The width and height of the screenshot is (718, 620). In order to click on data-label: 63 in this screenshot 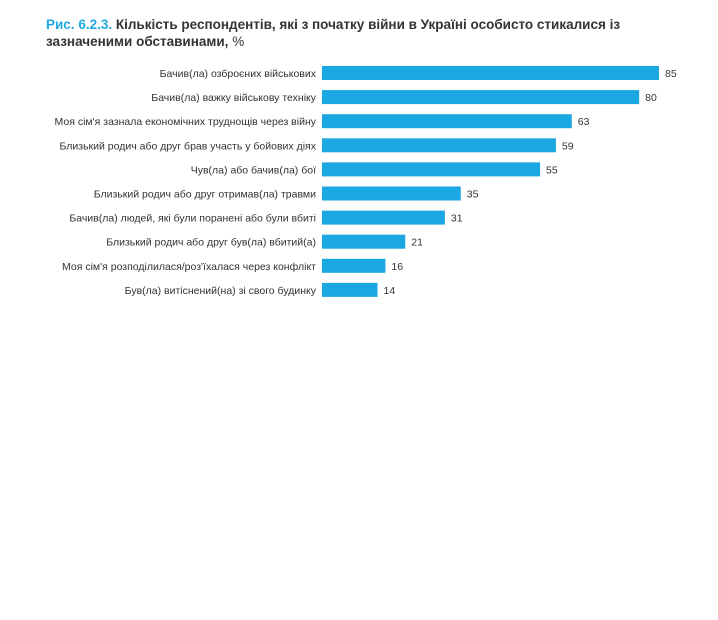, I will do `click(584, 122)`.